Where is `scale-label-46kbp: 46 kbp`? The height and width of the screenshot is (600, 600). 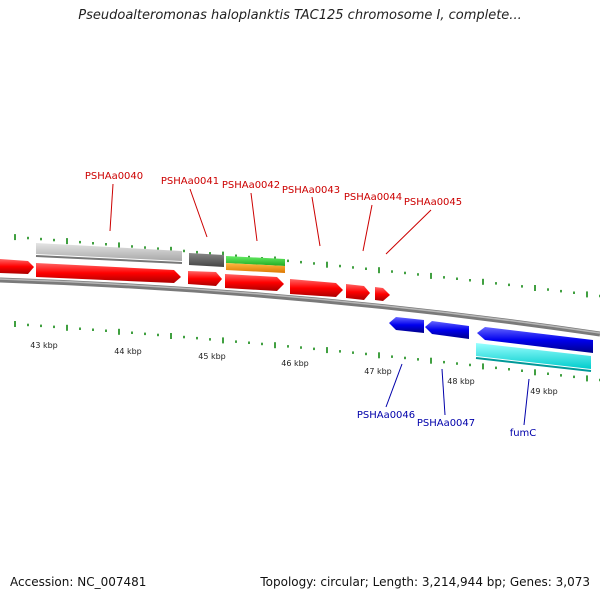 scale-label-46kbp: 46 kbp is located at coordinates (295, 363).